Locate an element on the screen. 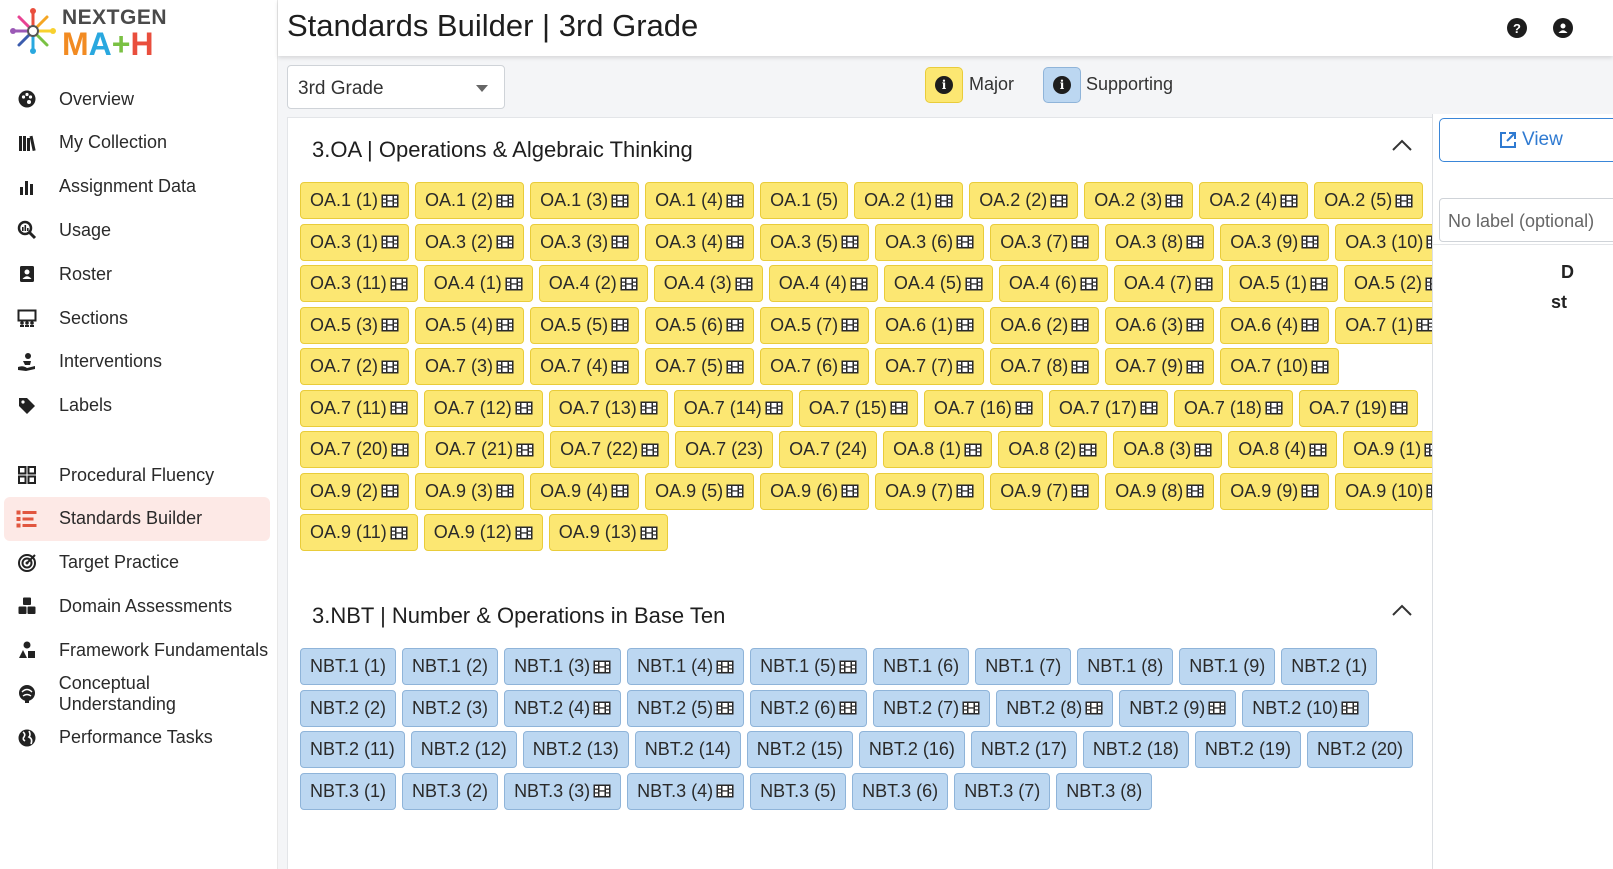 Image resolution: width=1613 pixels, height=869 pixels. standard-chip: NBT.1 (8) is located at coordinates (1125, 666).